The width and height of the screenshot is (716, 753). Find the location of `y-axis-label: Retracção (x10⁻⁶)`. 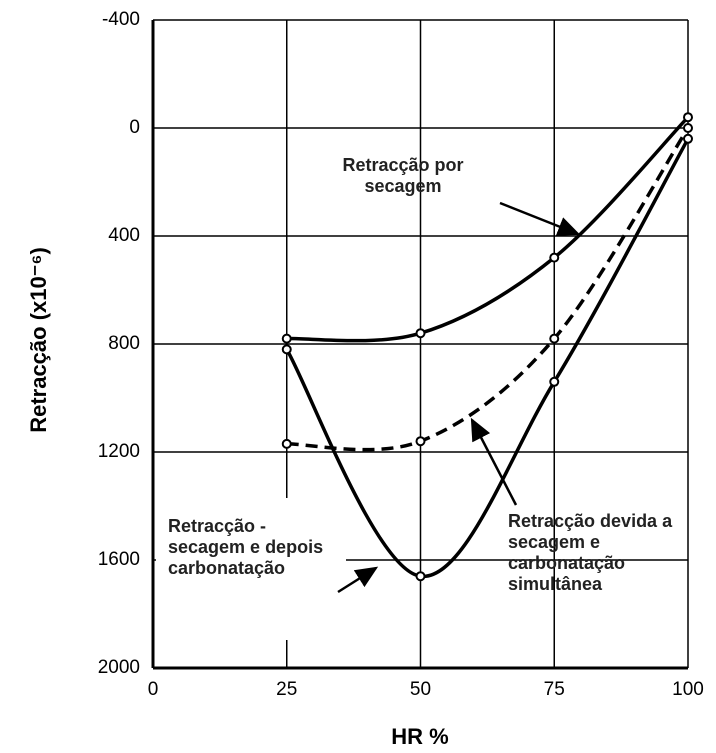

y-axis-label: Retracção (x10⁻⁶) is located at coordinates (38, 340).